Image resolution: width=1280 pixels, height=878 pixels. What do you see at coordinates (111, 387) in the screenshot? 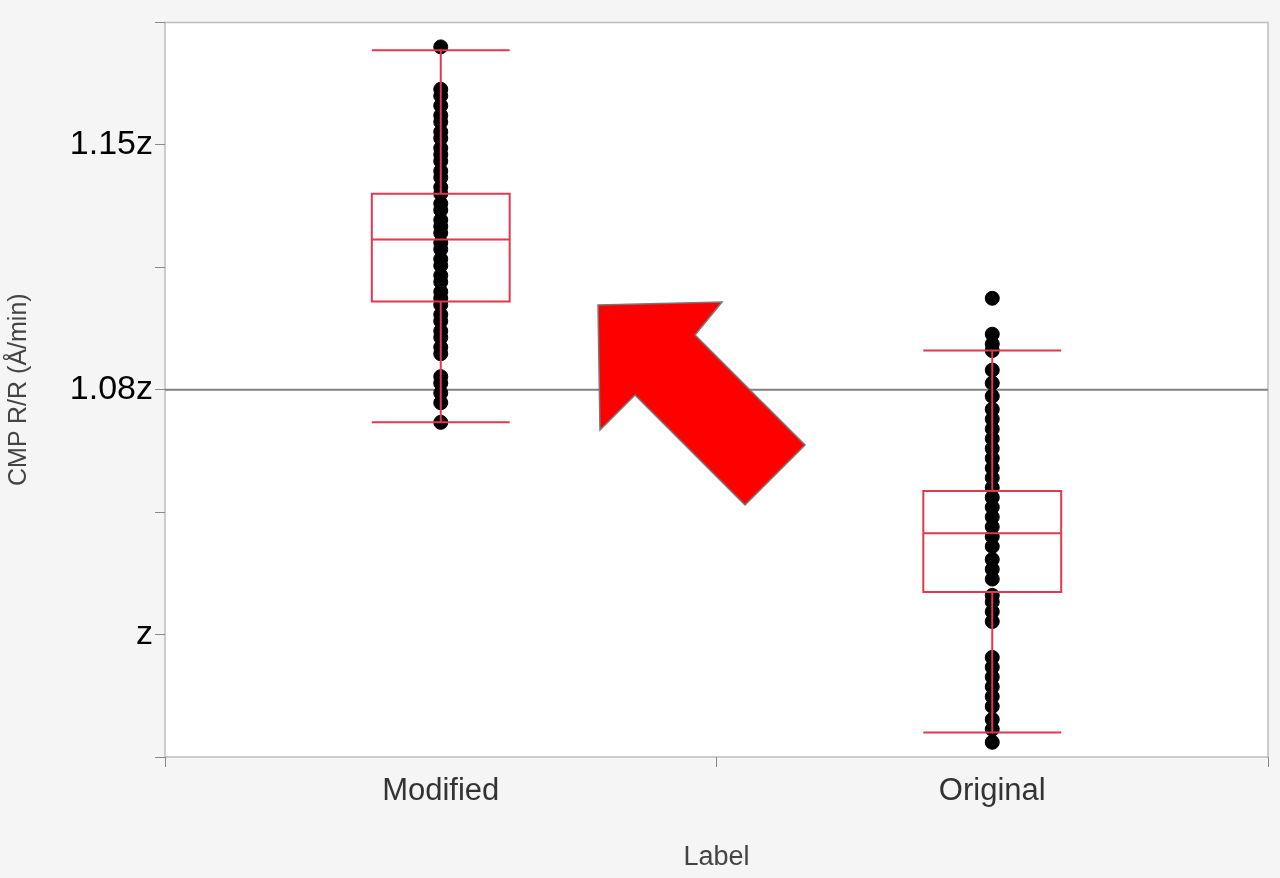
I see `y-tick-label: 1.08z` at bounding box center [111, 387].